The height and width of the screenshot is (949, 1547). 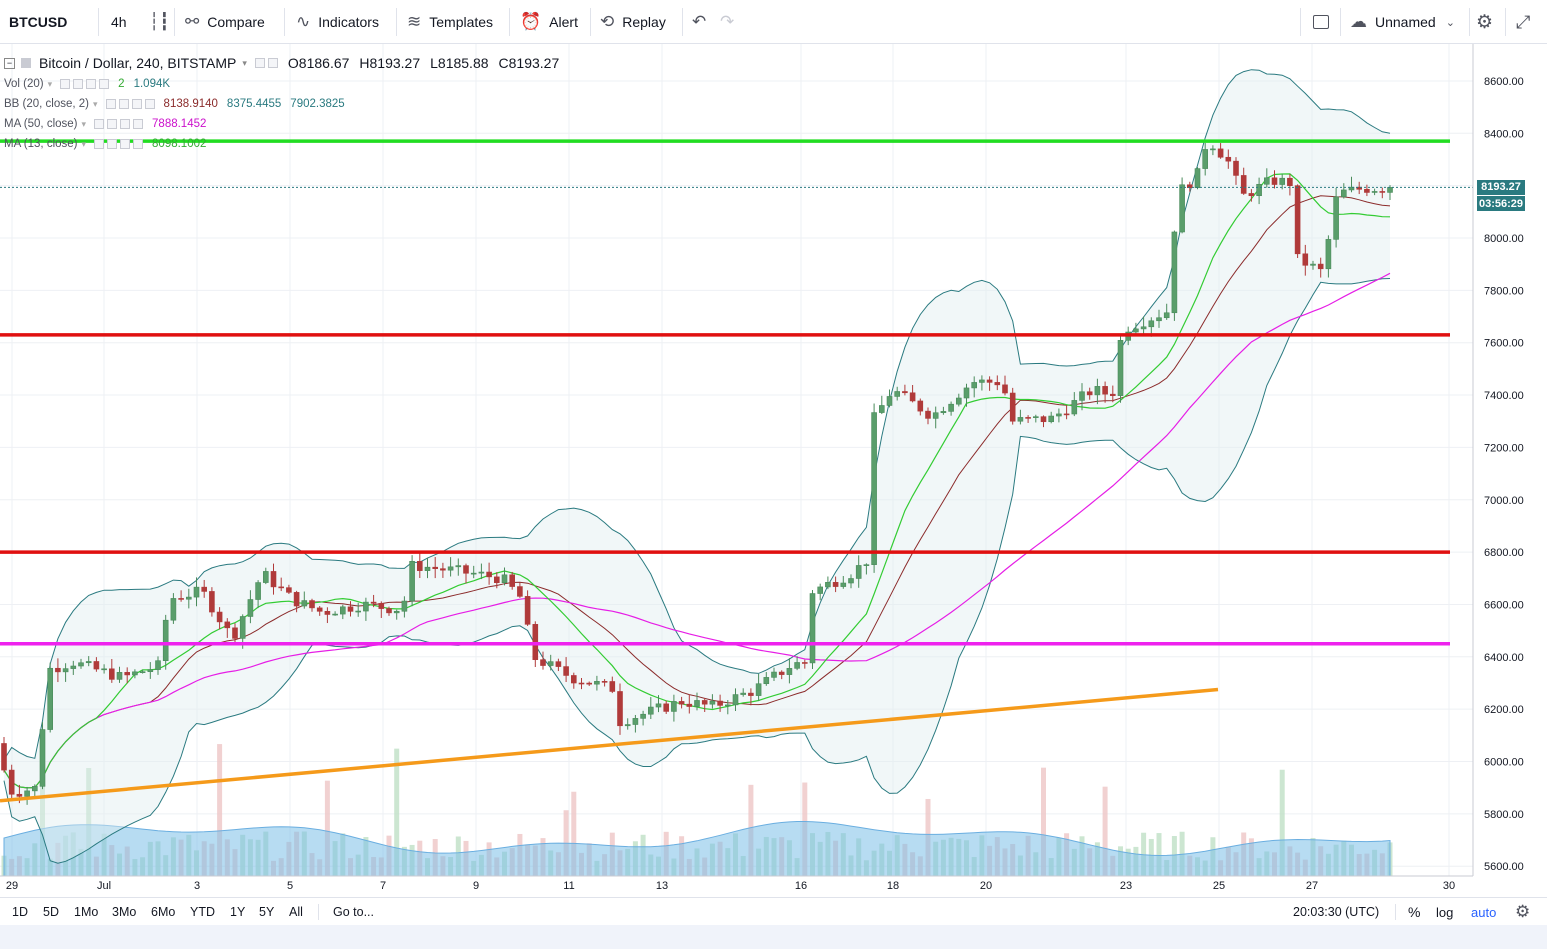 I want to click on alert-button: ⏰ Alert, so click(x=549, y=22).